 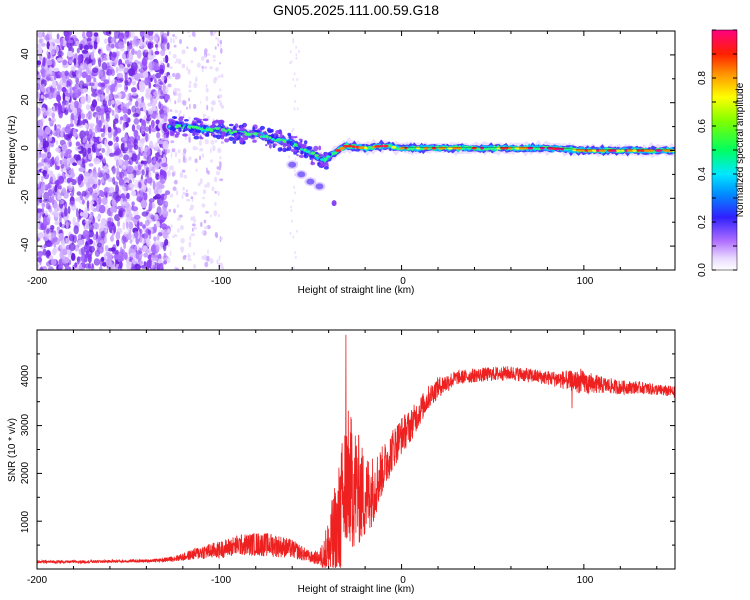 What do you see at coordinates (403, 281) in the screenshot?
I see `spec-xtick-label: 0` at bounding box center [403, 281].